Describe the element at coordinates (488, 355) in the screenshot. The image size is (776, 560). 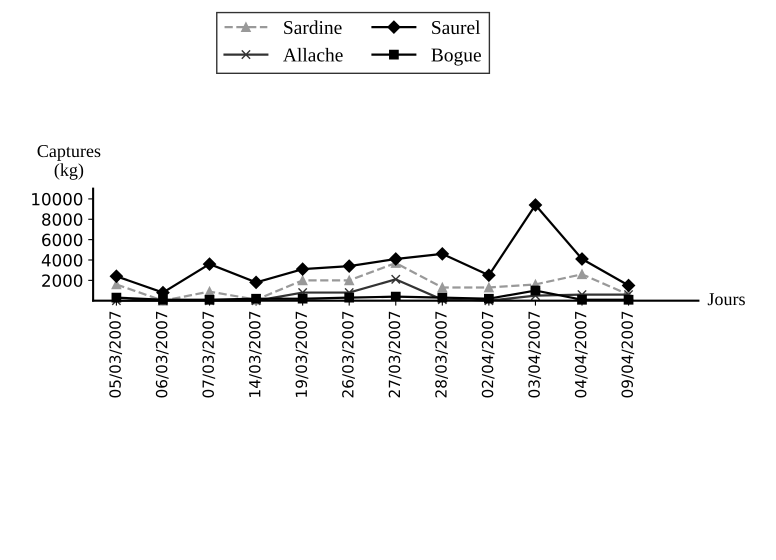
I see `x-tick-label: 02/04/2007` at that location.